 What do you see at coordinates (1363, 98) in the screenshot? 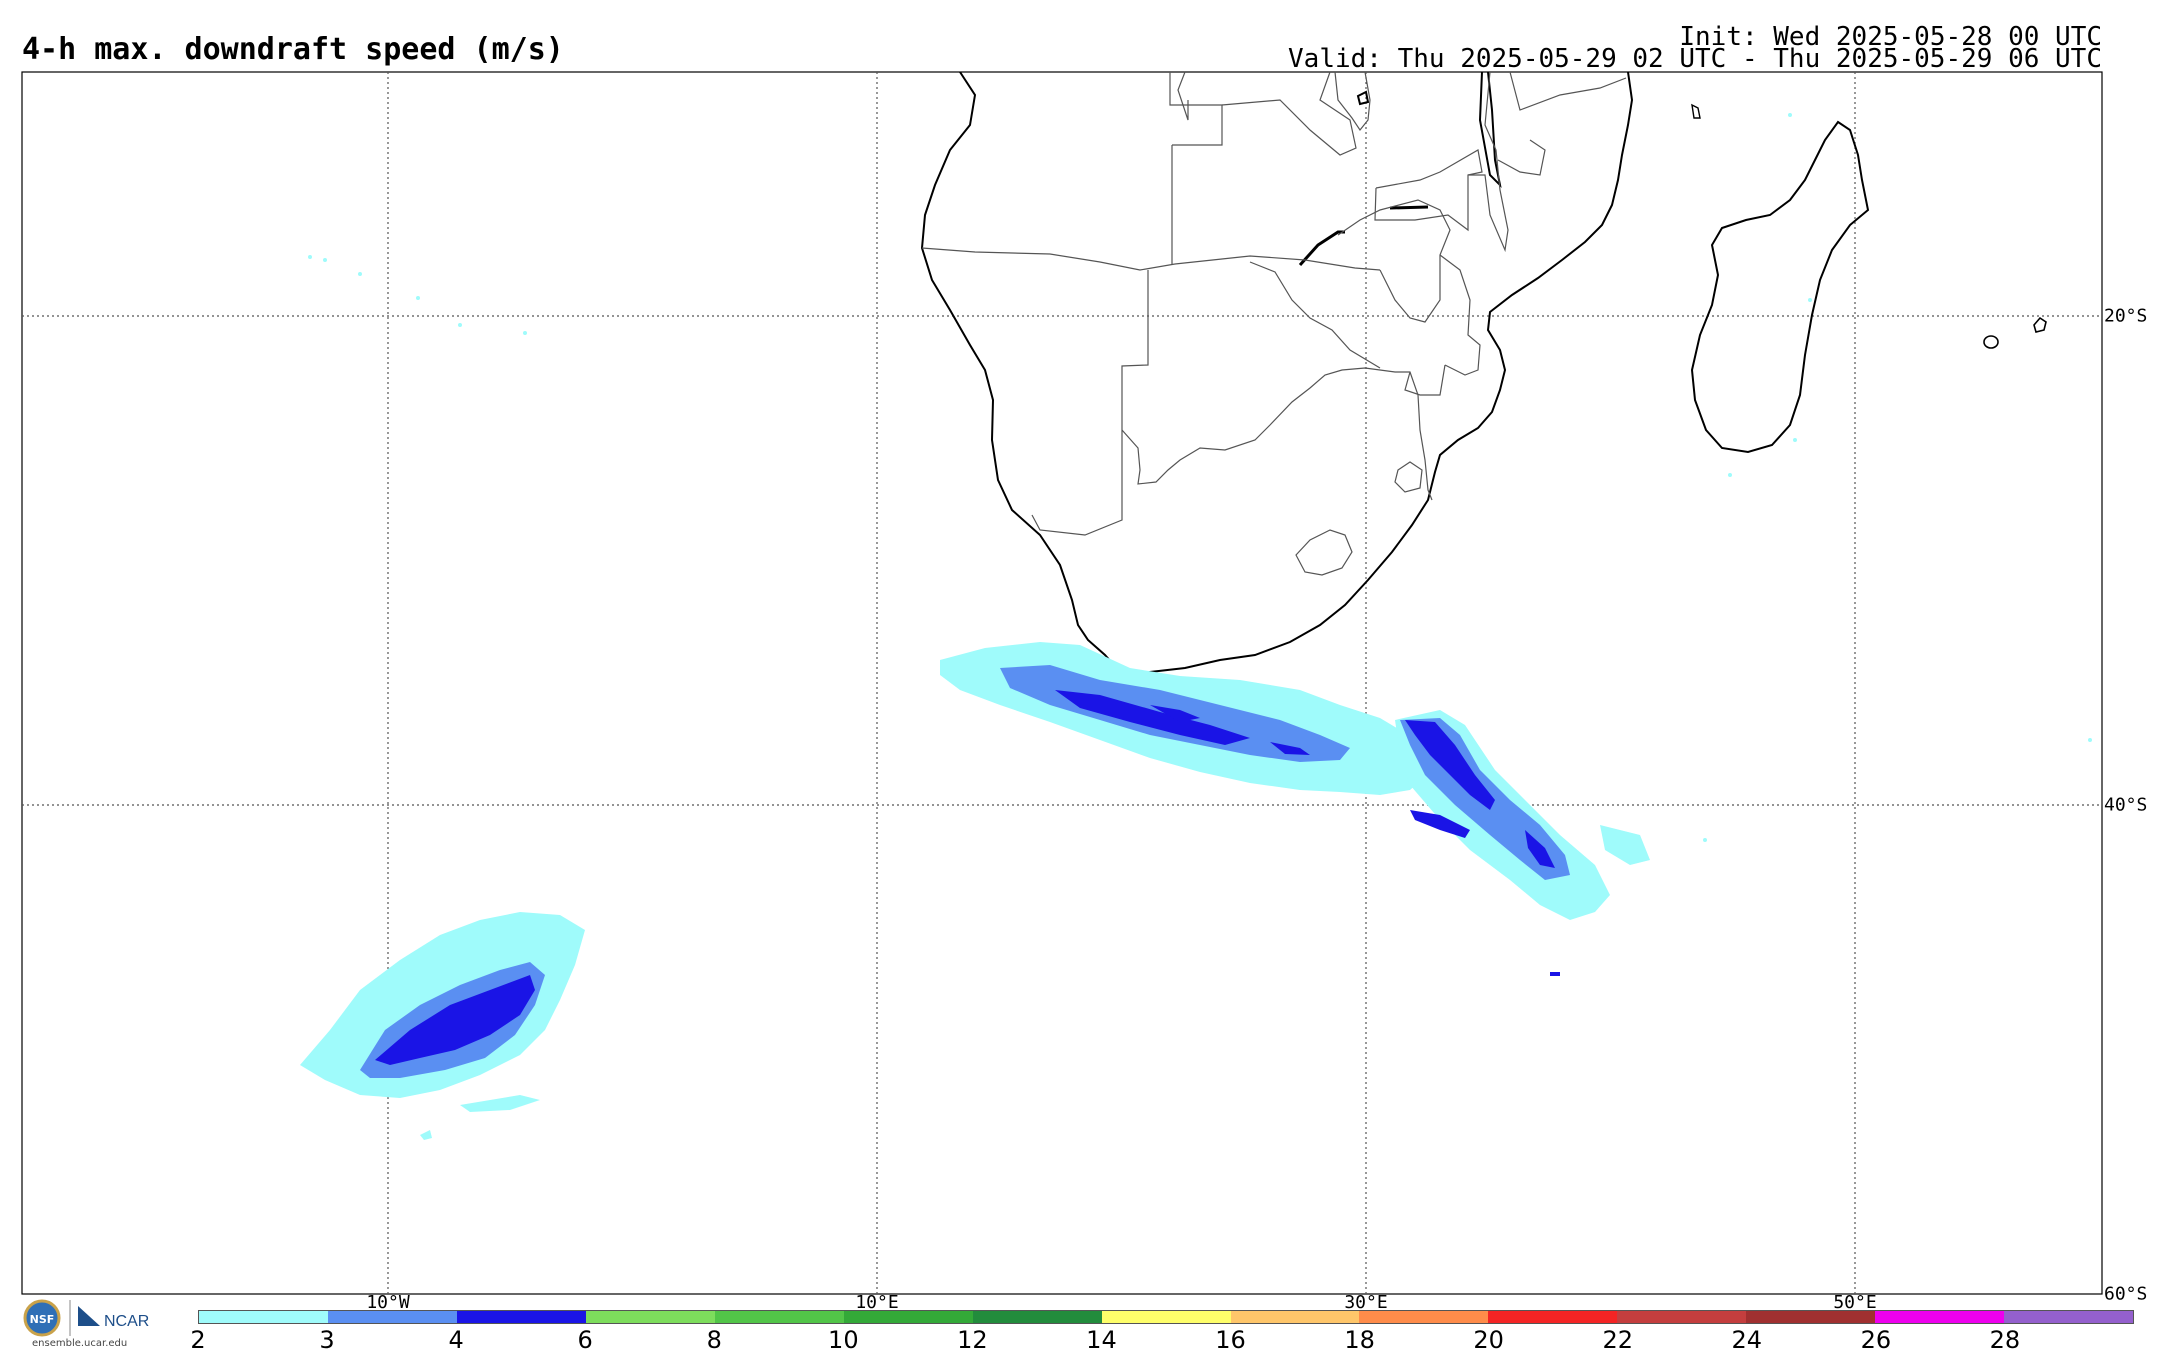
I see `lake-tanganyika-end` at bounding box center [1363, 98].